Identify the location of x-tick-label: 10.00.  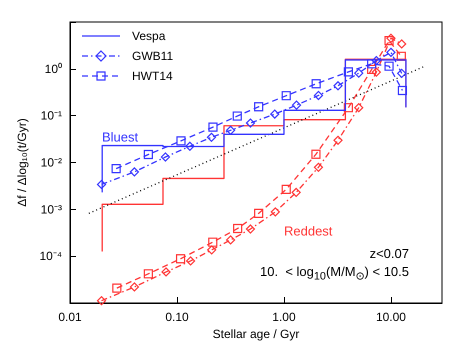
(391, 317).